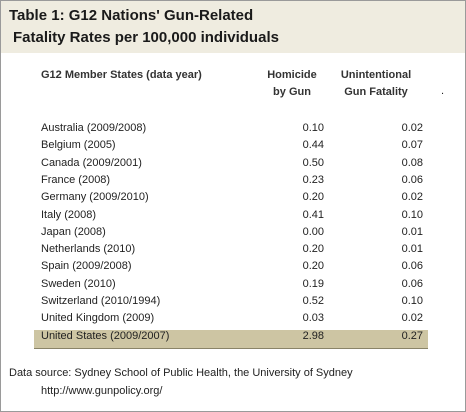 This screenshot has width=466, height=412. I want to click on column-header: by Gun, so click(292, 92).